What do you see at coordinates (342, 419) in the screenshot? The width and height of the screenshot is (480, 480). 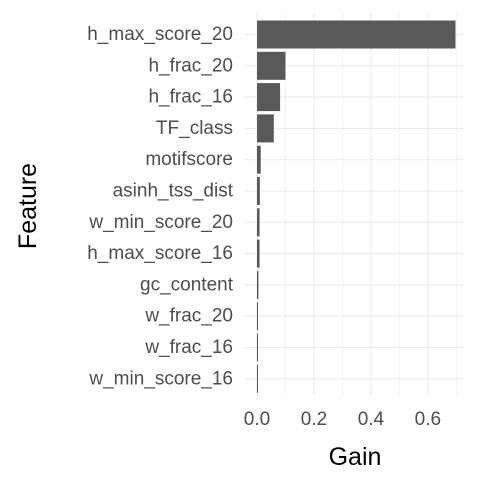 I see `x-tick-labels: 0.0 0.2 0.4 0.6` at bounding box center [342, 419].